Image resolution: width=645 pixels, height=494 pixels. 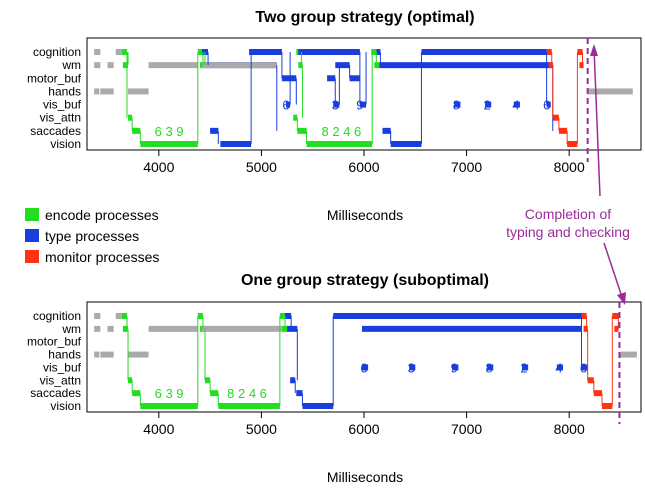 I want to click on legend-swatch-monitor, so click(x=32, y=256).